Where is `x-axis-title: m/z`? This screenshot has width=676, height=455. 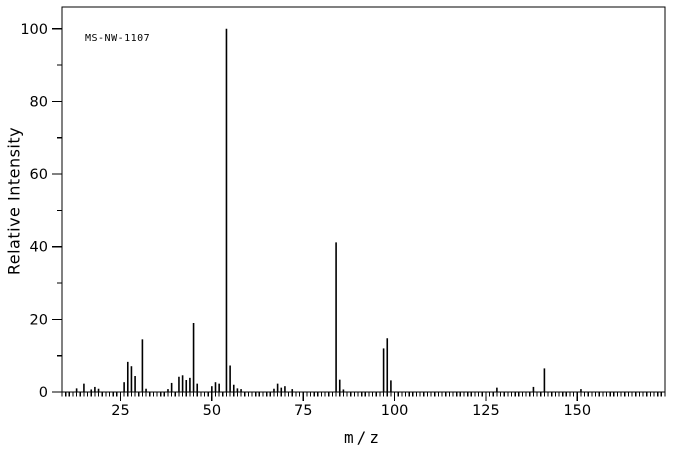 x-axis-title: m/z is located at coordinates (363, 437).